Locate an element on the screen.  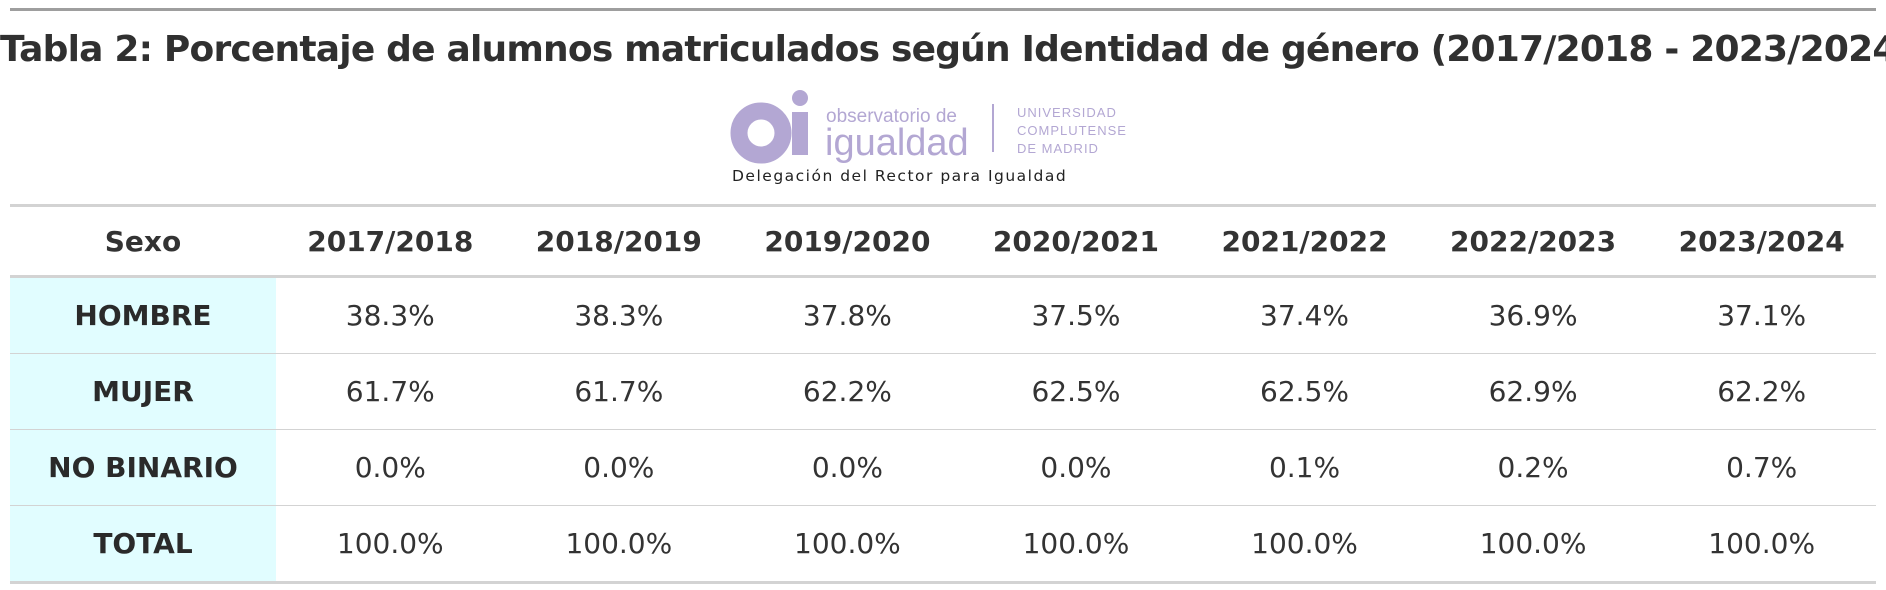
logo-line2: igualdad is located at coordinates (897, 143).